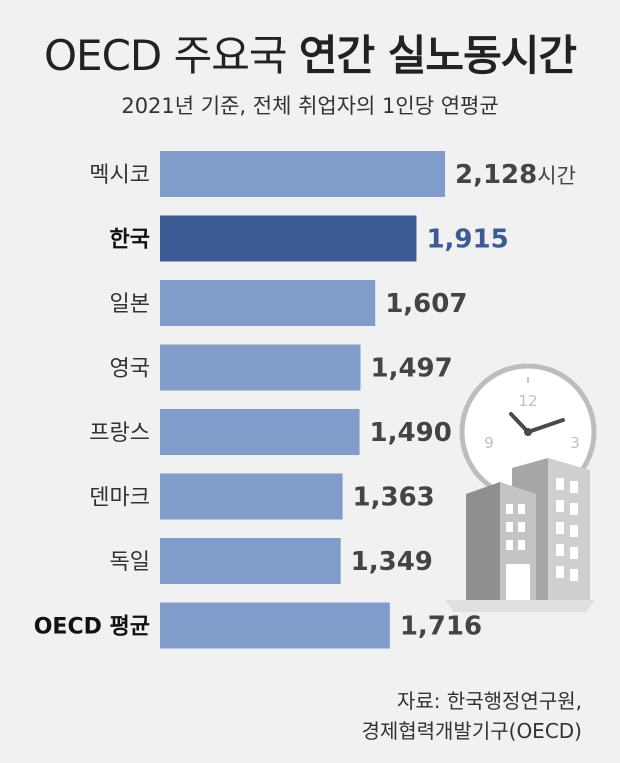  I want to click on value-label: 1,497, so click(411, 369).